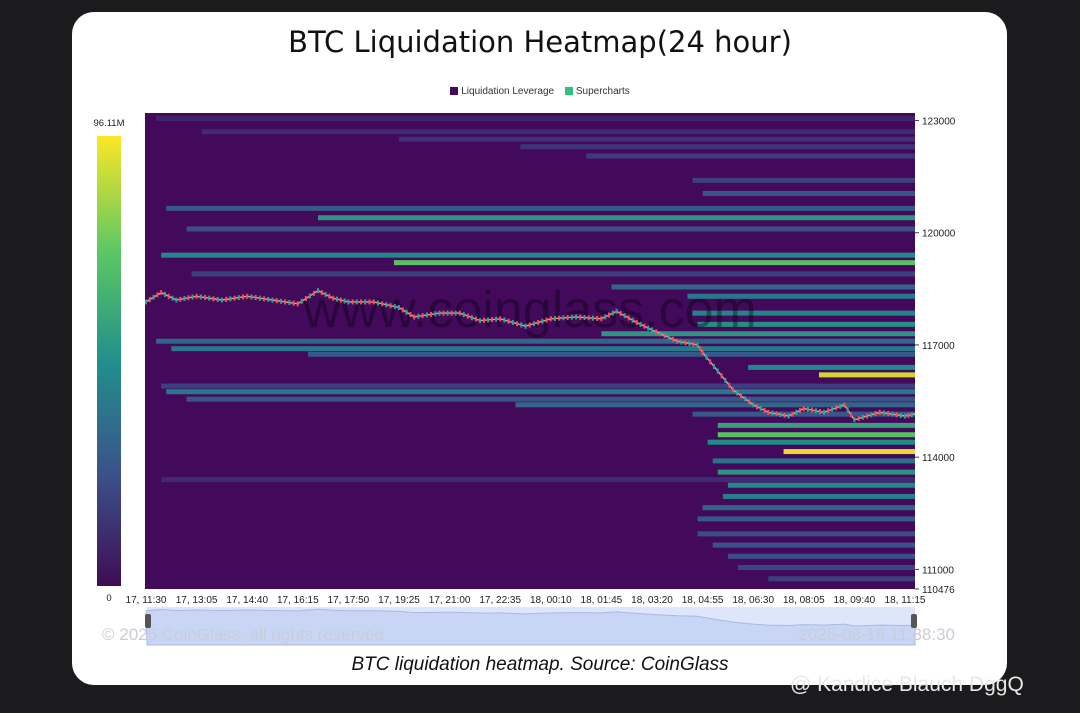 This screenshot has height=713, width=1080. Describe the element at coordinates (108, 598) in the screenshot. I see `colorbar-min-label: 0` at that location.